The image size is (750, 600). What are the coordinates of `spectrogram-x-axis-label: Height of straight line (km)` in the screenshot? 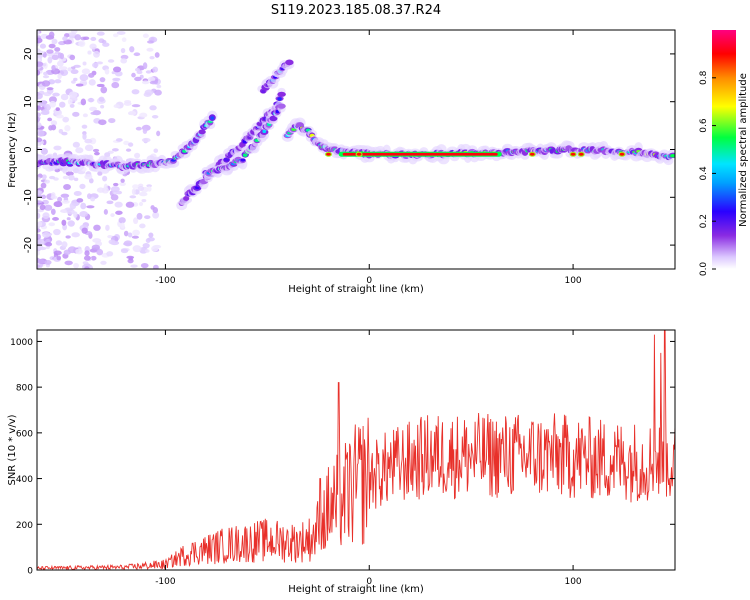 It's located at (356, 289).